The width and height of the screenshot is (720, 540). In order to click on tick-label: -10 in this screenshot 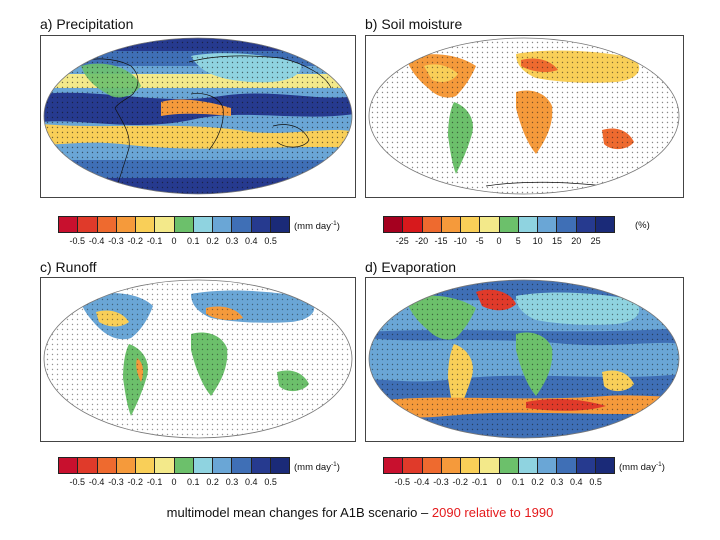, I will do `click(460, 241)`.